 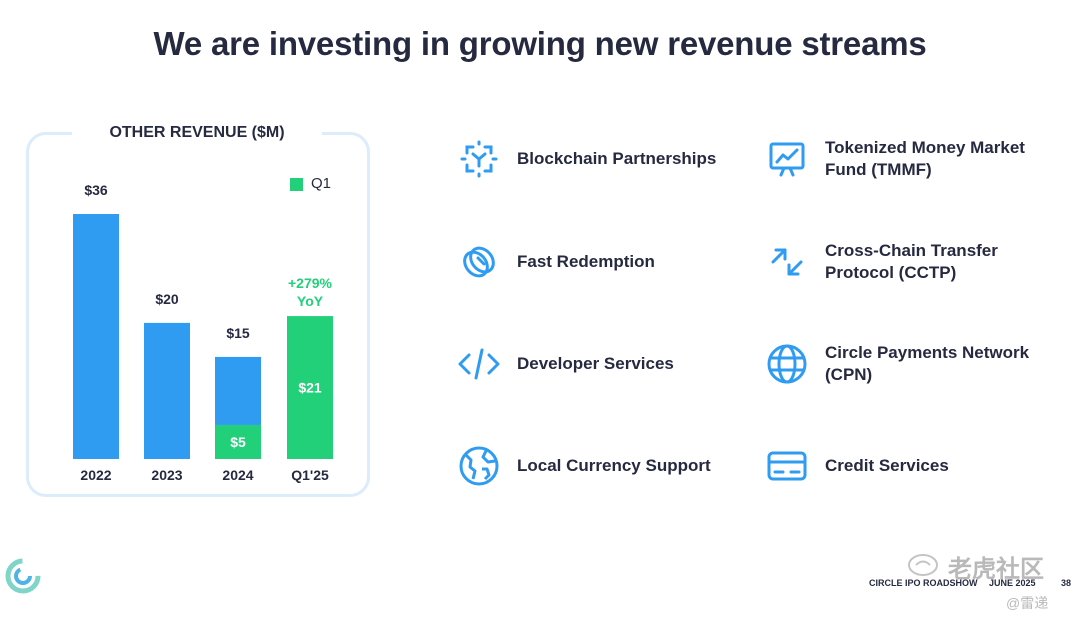 I want to click on revenue-stream-item: Tokenized Money Market Fund (TMMF), so click(x=906, y=159).